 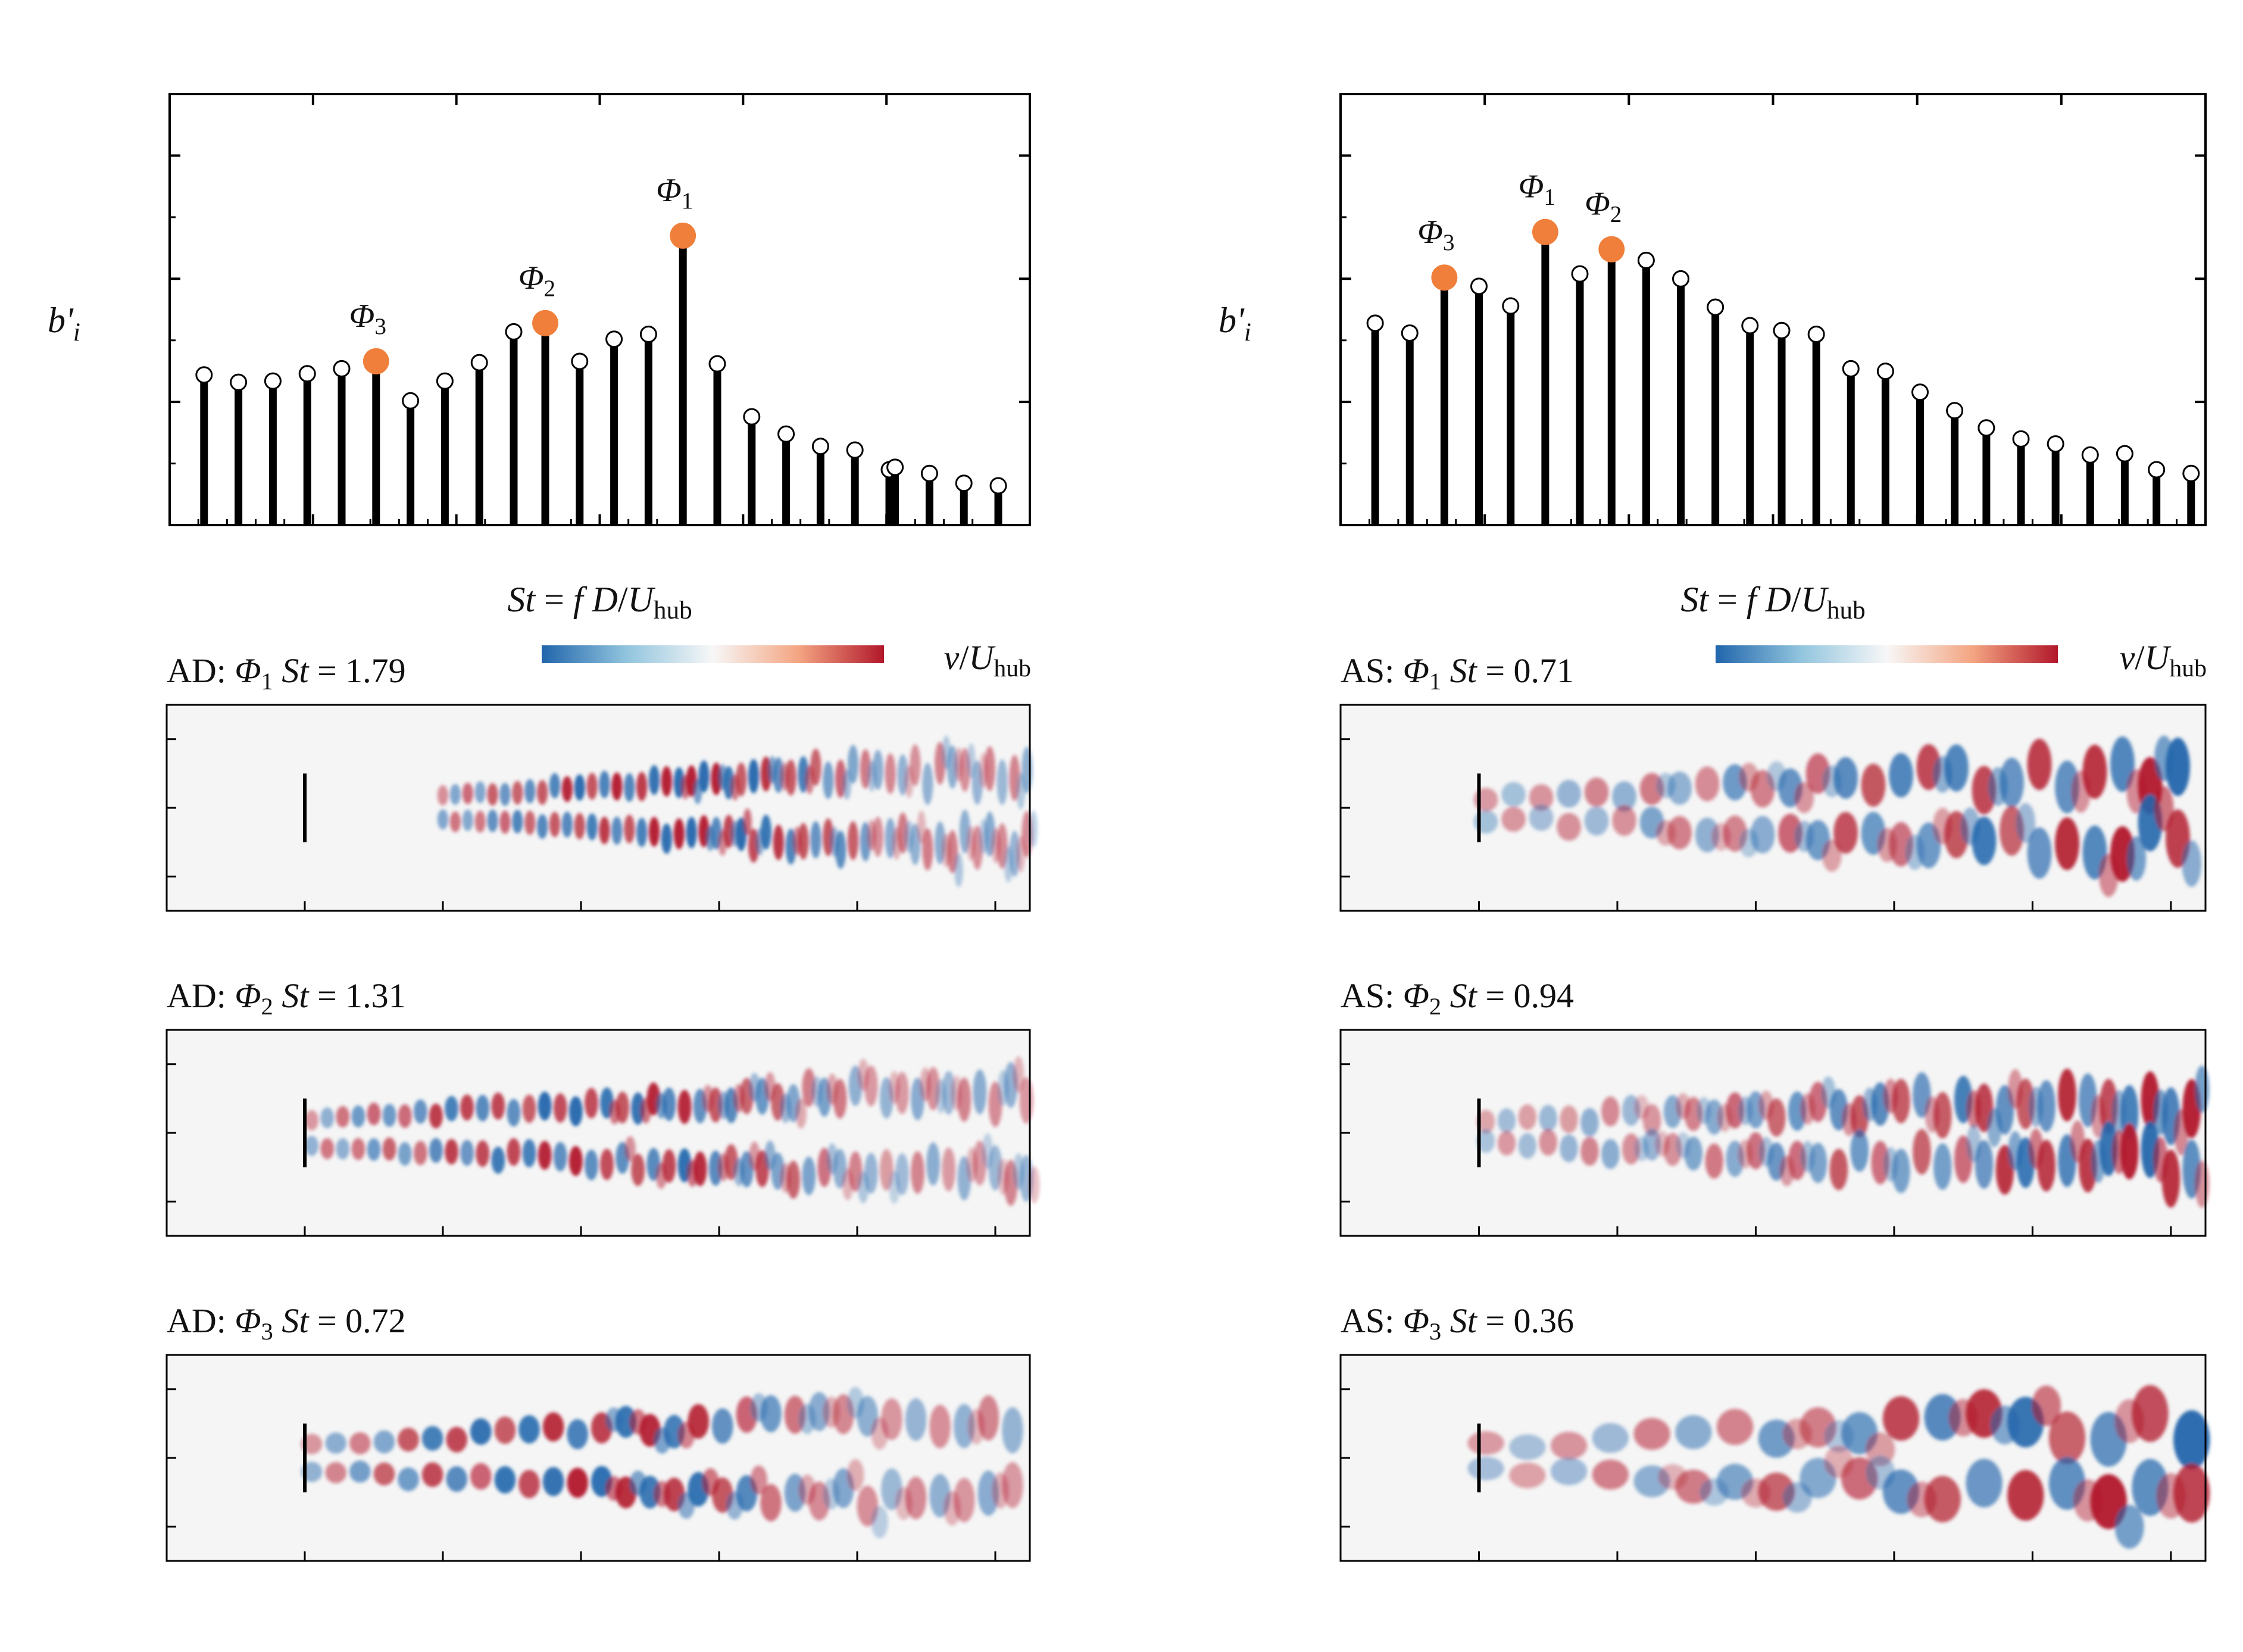 What do you see at coordinates (1843, 1136) in the screenshot?
I see `velocity-field-g` at bounding box center [1843, 1136].